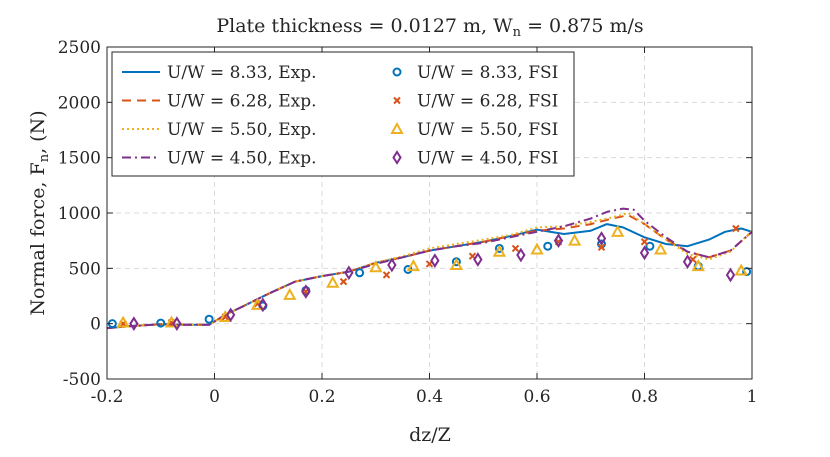  What do you see at coordinates (536, 397) in the screenshot?
I see `x-tick-label: 0.6` at bounding box center [536, 397].